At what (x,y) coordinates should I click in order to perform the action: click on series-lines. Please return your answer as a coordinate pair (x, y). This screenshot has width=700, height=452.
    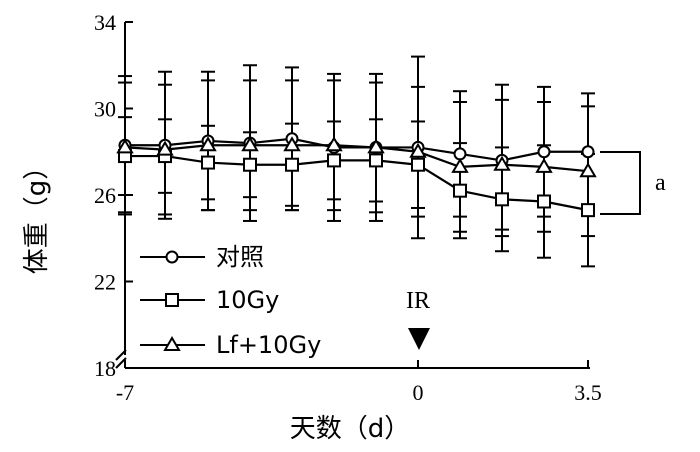
    Looking at the image, I should click on (356, 174).